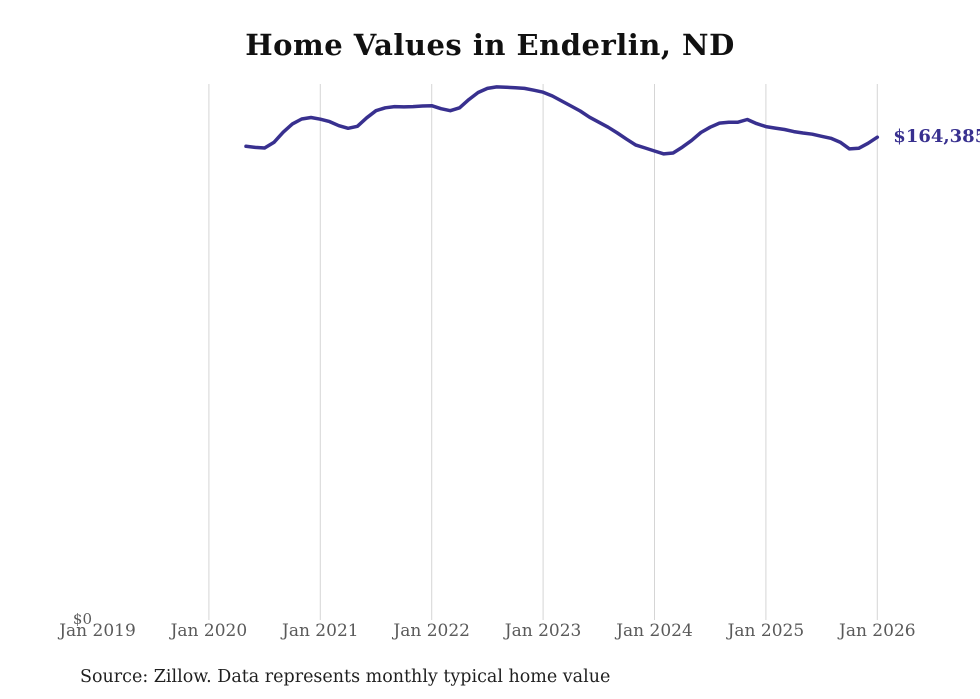 The width and height of the screenshot is (980, 699). Describe the element at coordinates (82, 619) in the screenshot. I see `y-axis-zero-tick-label: $0` at that location.